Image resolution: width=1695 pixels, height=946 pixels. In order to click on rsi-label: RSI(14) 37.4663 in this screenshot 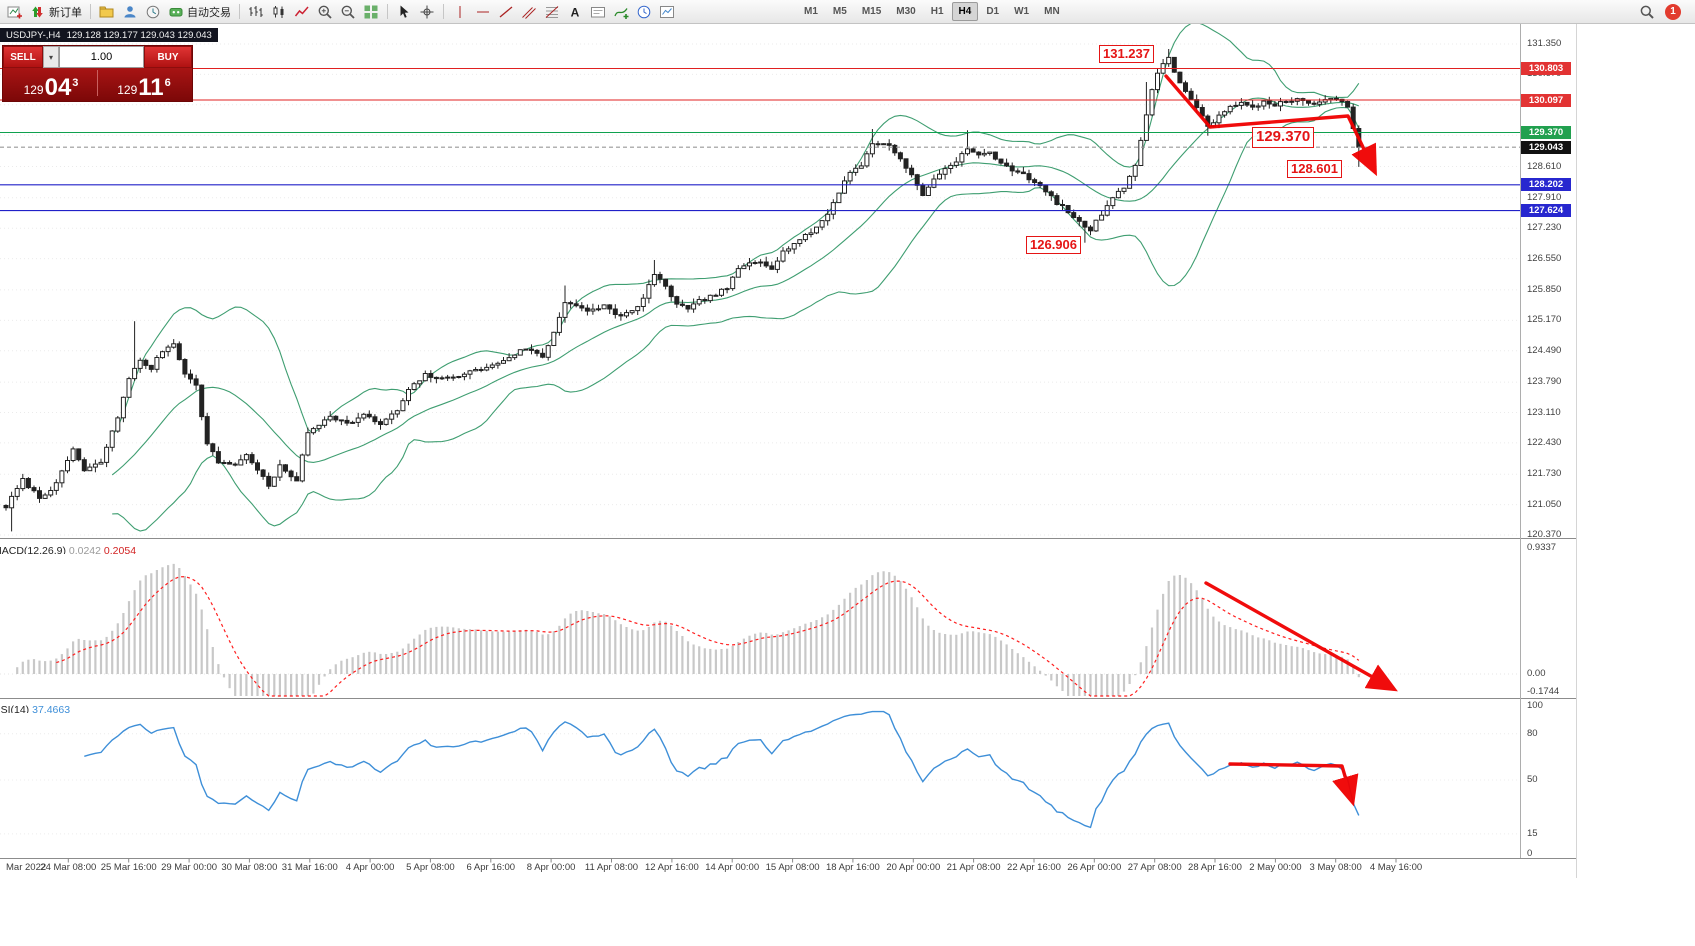, I will do `click(130, 706)`.